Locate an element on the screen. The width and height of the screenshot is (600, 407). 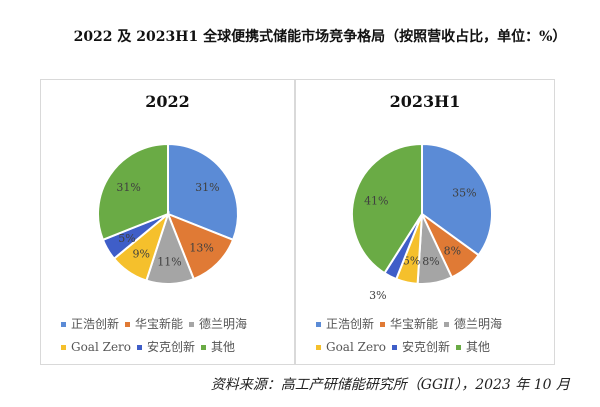
chart-title: 2023H1 is located at coordinates (425, 101).